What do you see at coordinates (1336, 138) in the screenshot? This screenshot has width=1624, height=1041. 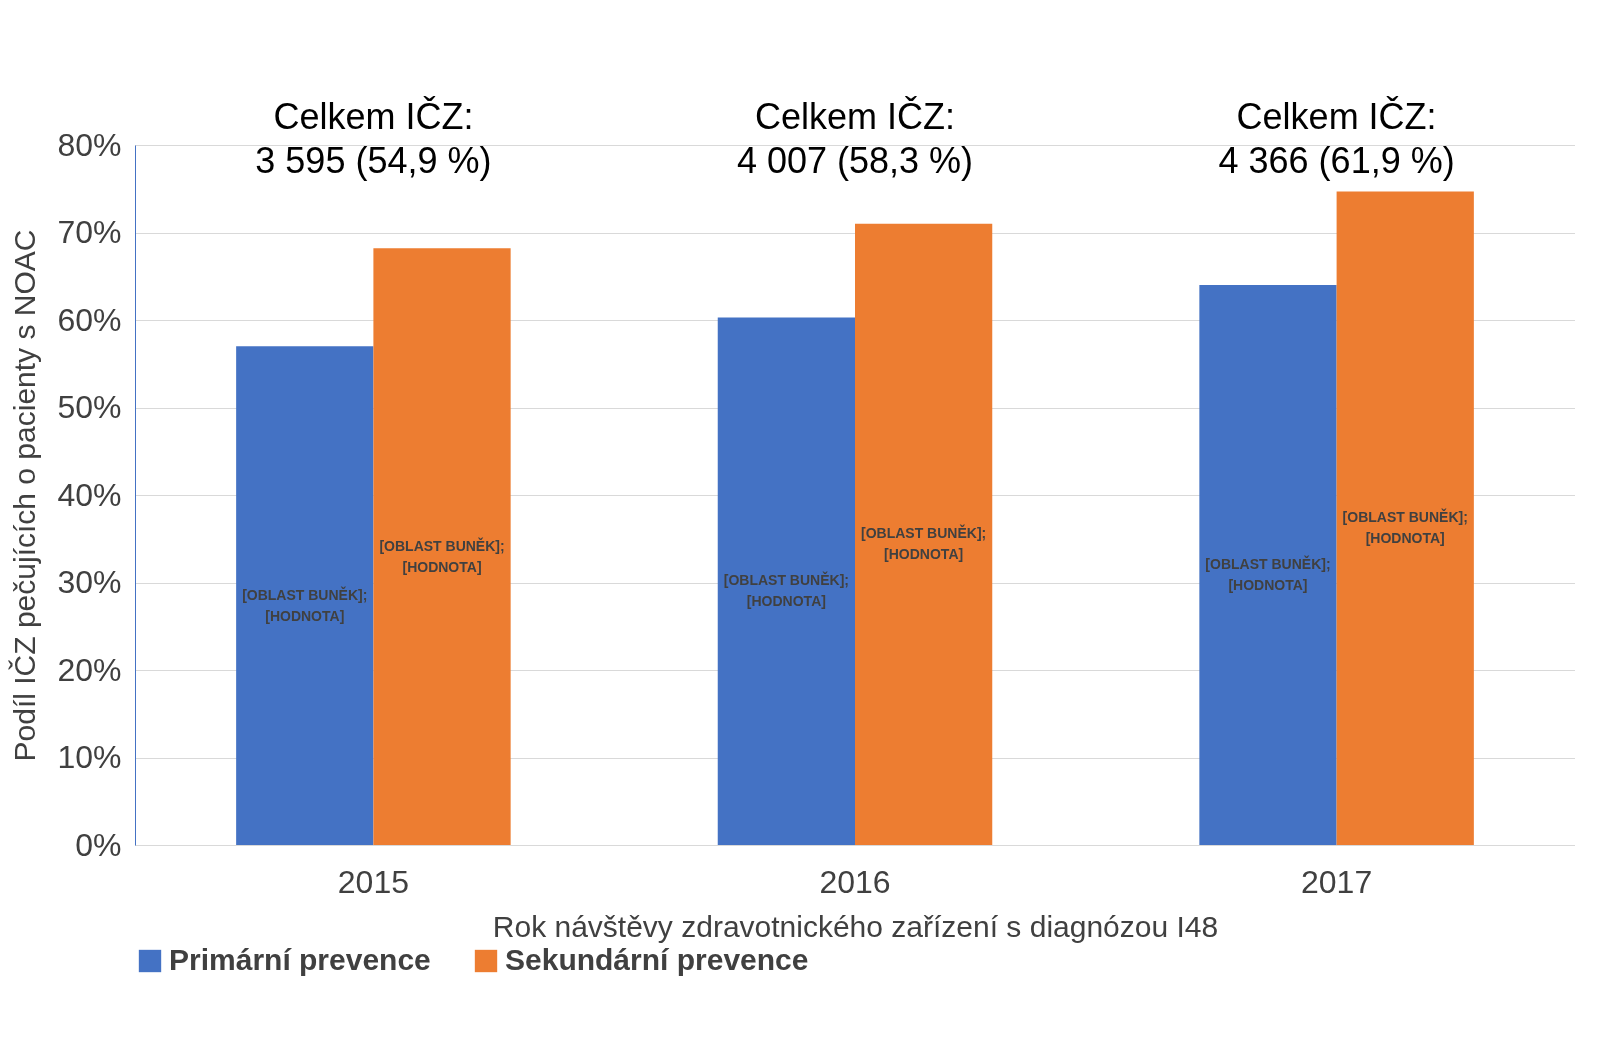 I see `annotation: Celkem IČZ: 4 366 (61,9 %)` at bounding box center [1336, 138].